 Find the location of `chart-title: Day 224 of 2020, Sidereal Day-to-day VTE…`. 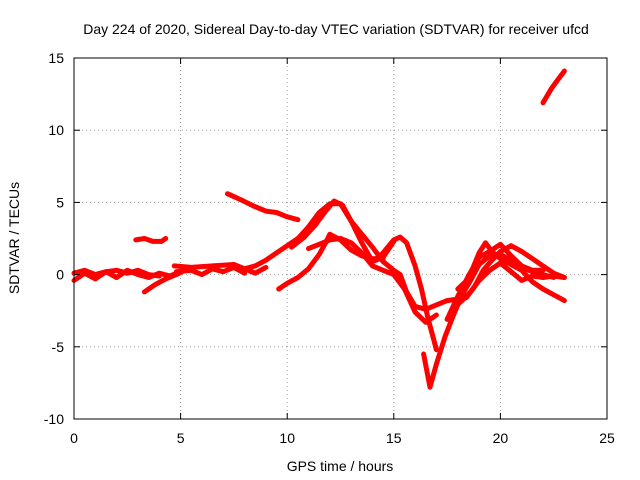

chart-title: Day 224 of 2020, Sidereal Day-to-day VTE… is located at coordinates (336, 29).